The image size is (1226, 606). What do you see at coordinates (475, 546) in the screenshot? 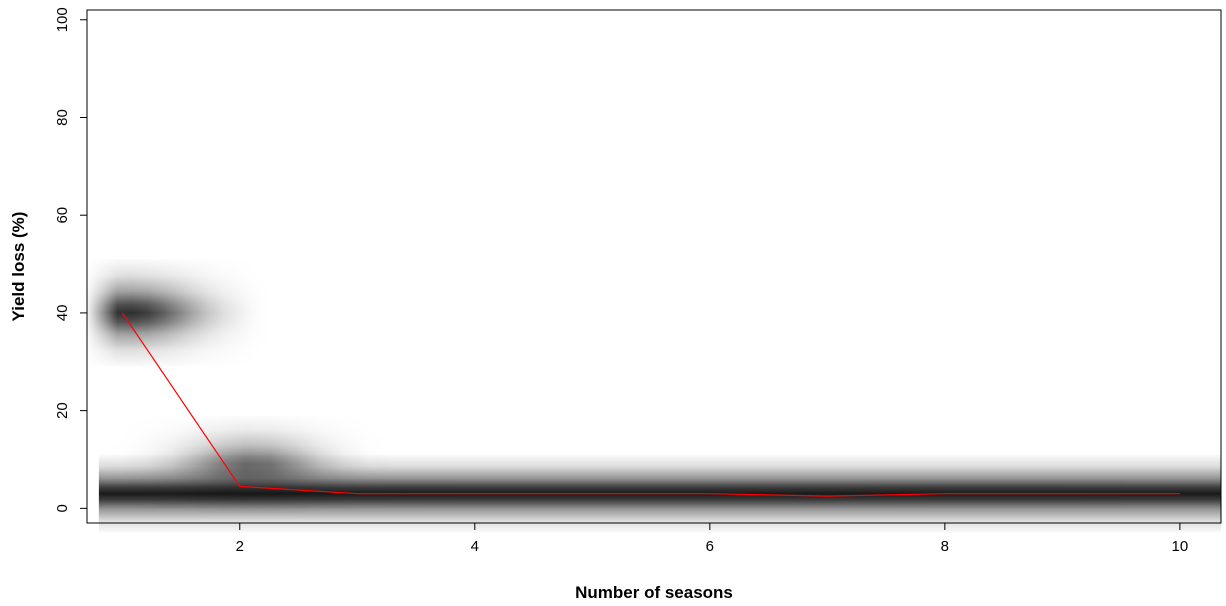
I see `x-tick-label: 4` at bounding box center [475, 546].